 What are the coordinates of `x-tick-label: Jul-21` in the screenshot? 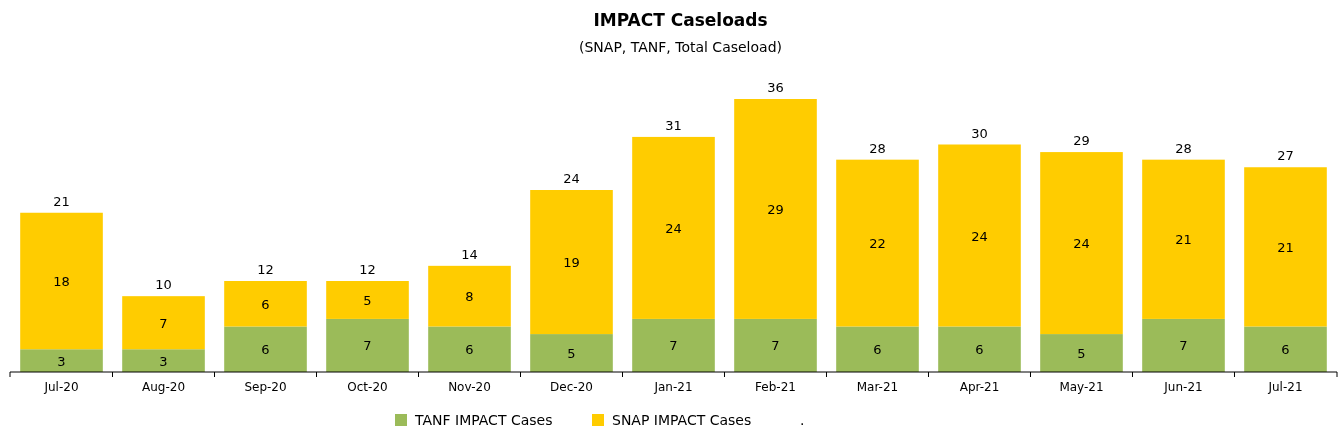 It's located at (1285, 387).